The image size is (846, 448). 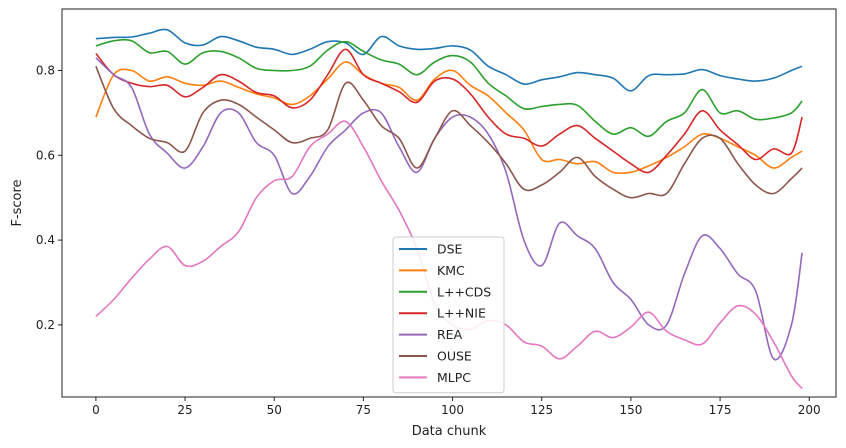 What do you see at coordinates (45, 155) in the screenshot?
I see `y-tick-label: 0.6` at bounding box center [45, 155].